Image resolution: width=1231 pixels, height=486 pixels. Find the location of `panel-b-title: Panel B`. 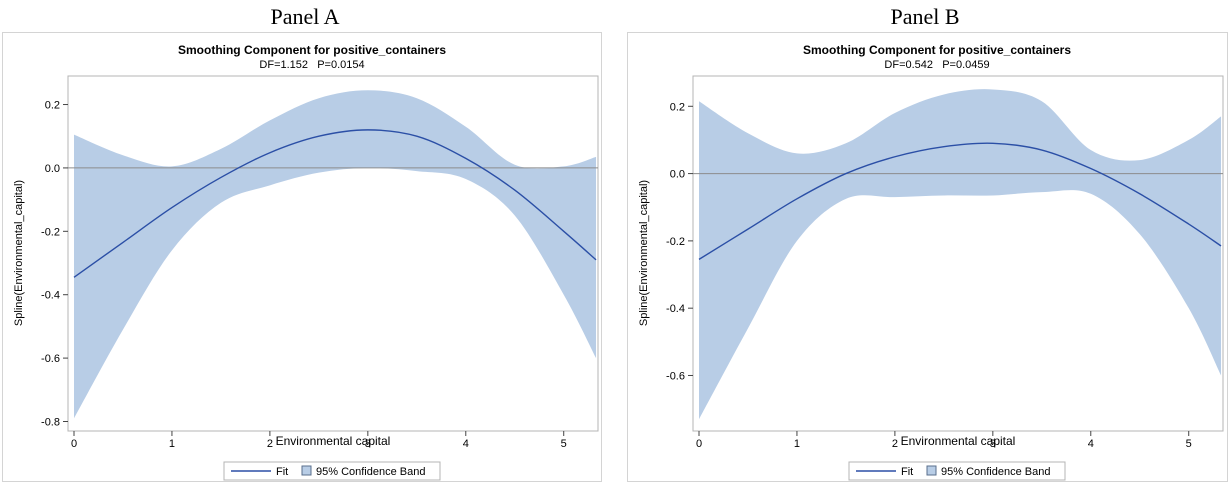

panel-b-title: Panel B is located at coordinates (925, 16).